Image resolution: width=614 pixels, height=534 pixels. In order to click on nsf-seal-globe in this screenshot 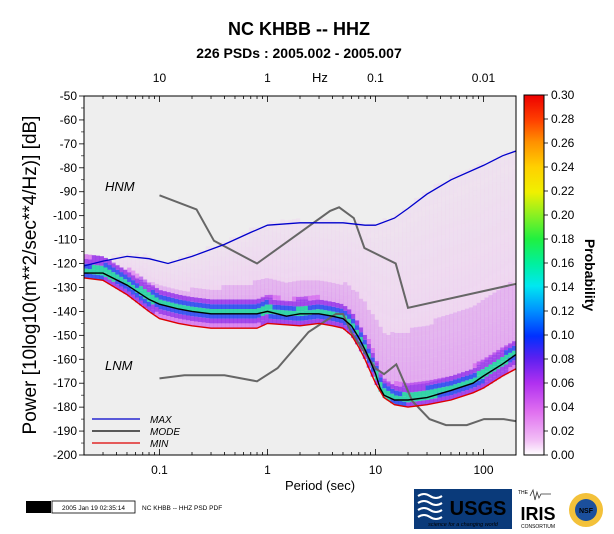, I will do `click(586, 510)`.